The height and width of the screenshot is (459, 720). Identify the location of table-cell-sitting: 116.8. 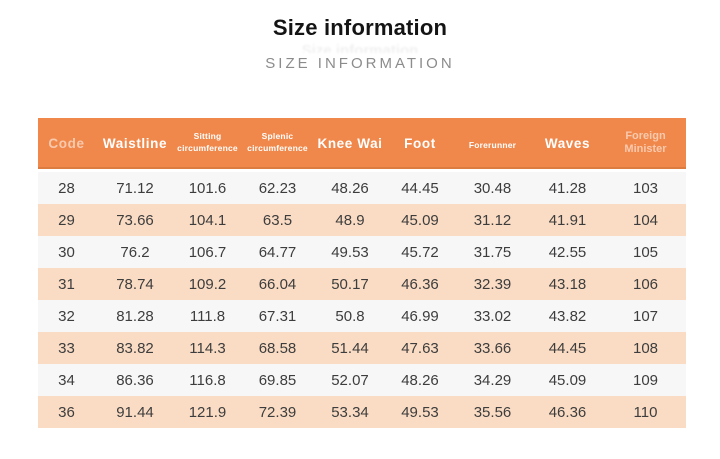
(207, 380).